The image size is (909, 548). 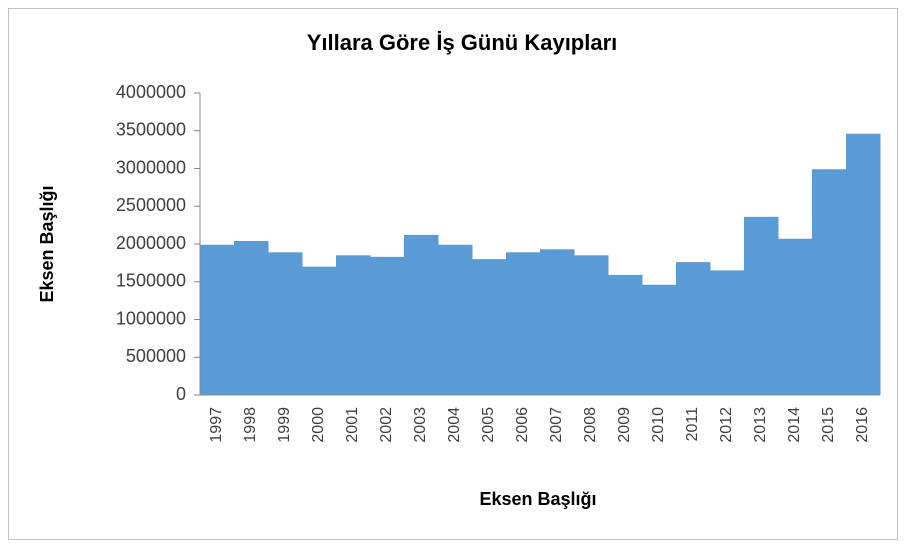 I want to click on x-axis-label: Eksen Başlığı, so click(x=537, y=499).